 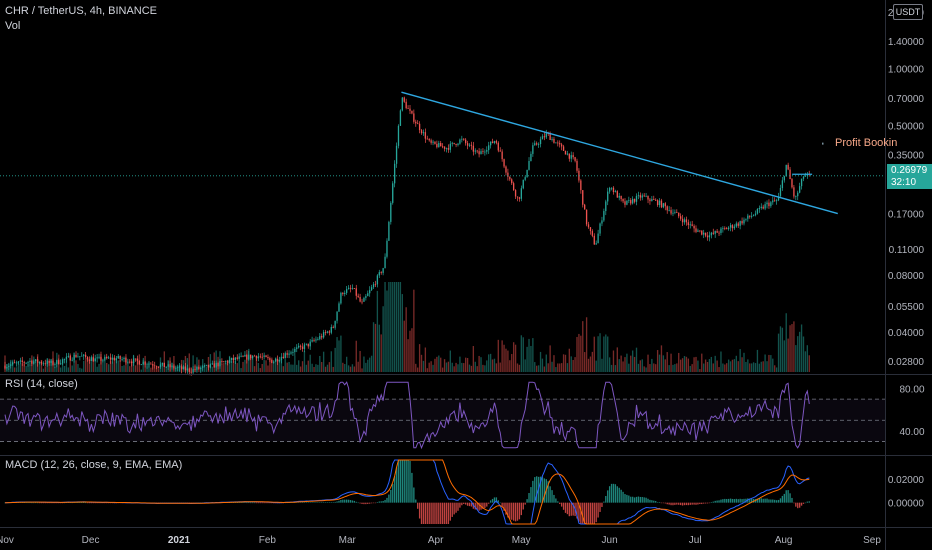 I want to click on rsi-pane, so click(x=442, y=415).